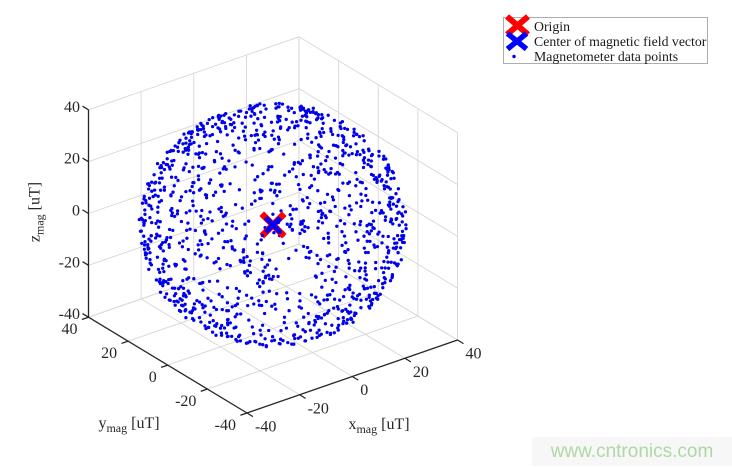  Describe the element at coordinates (225, 425) in the screenshot. I see `y-tick-label: -40` at that location.